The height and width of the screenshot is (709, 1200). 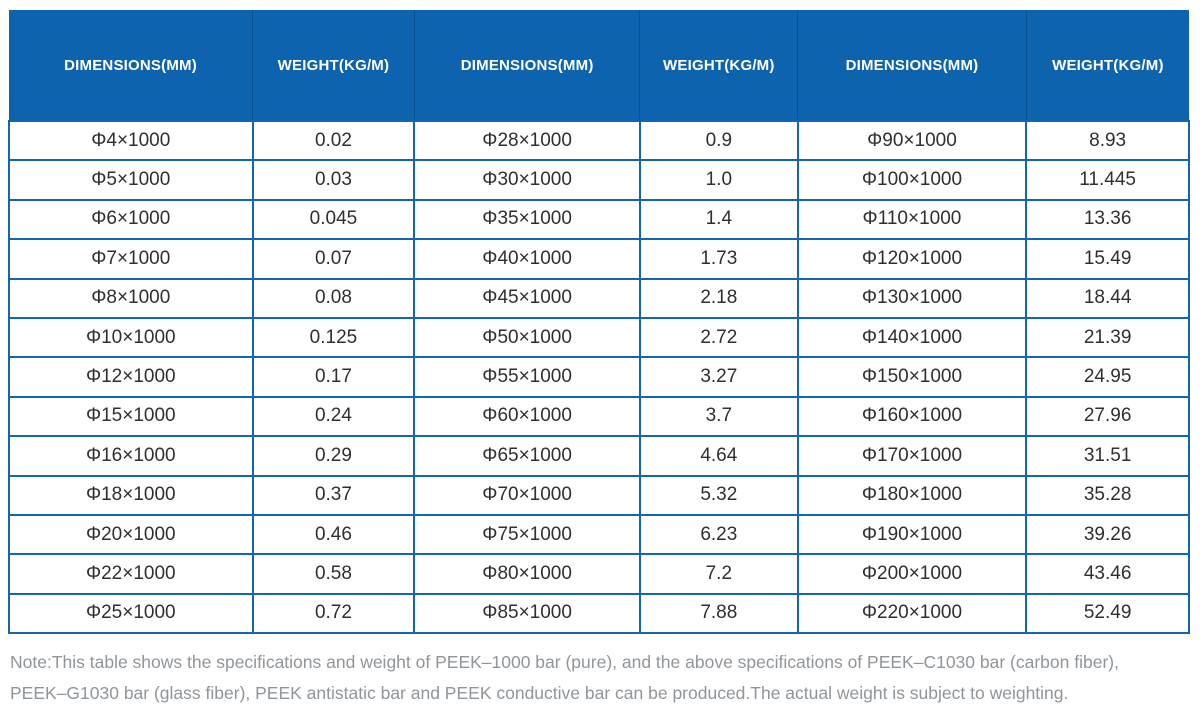 What do you see at coordinates (1107, 456) in the screenshot?
I see `weight-cell: 31.51` at bounding box center [1107, 456].